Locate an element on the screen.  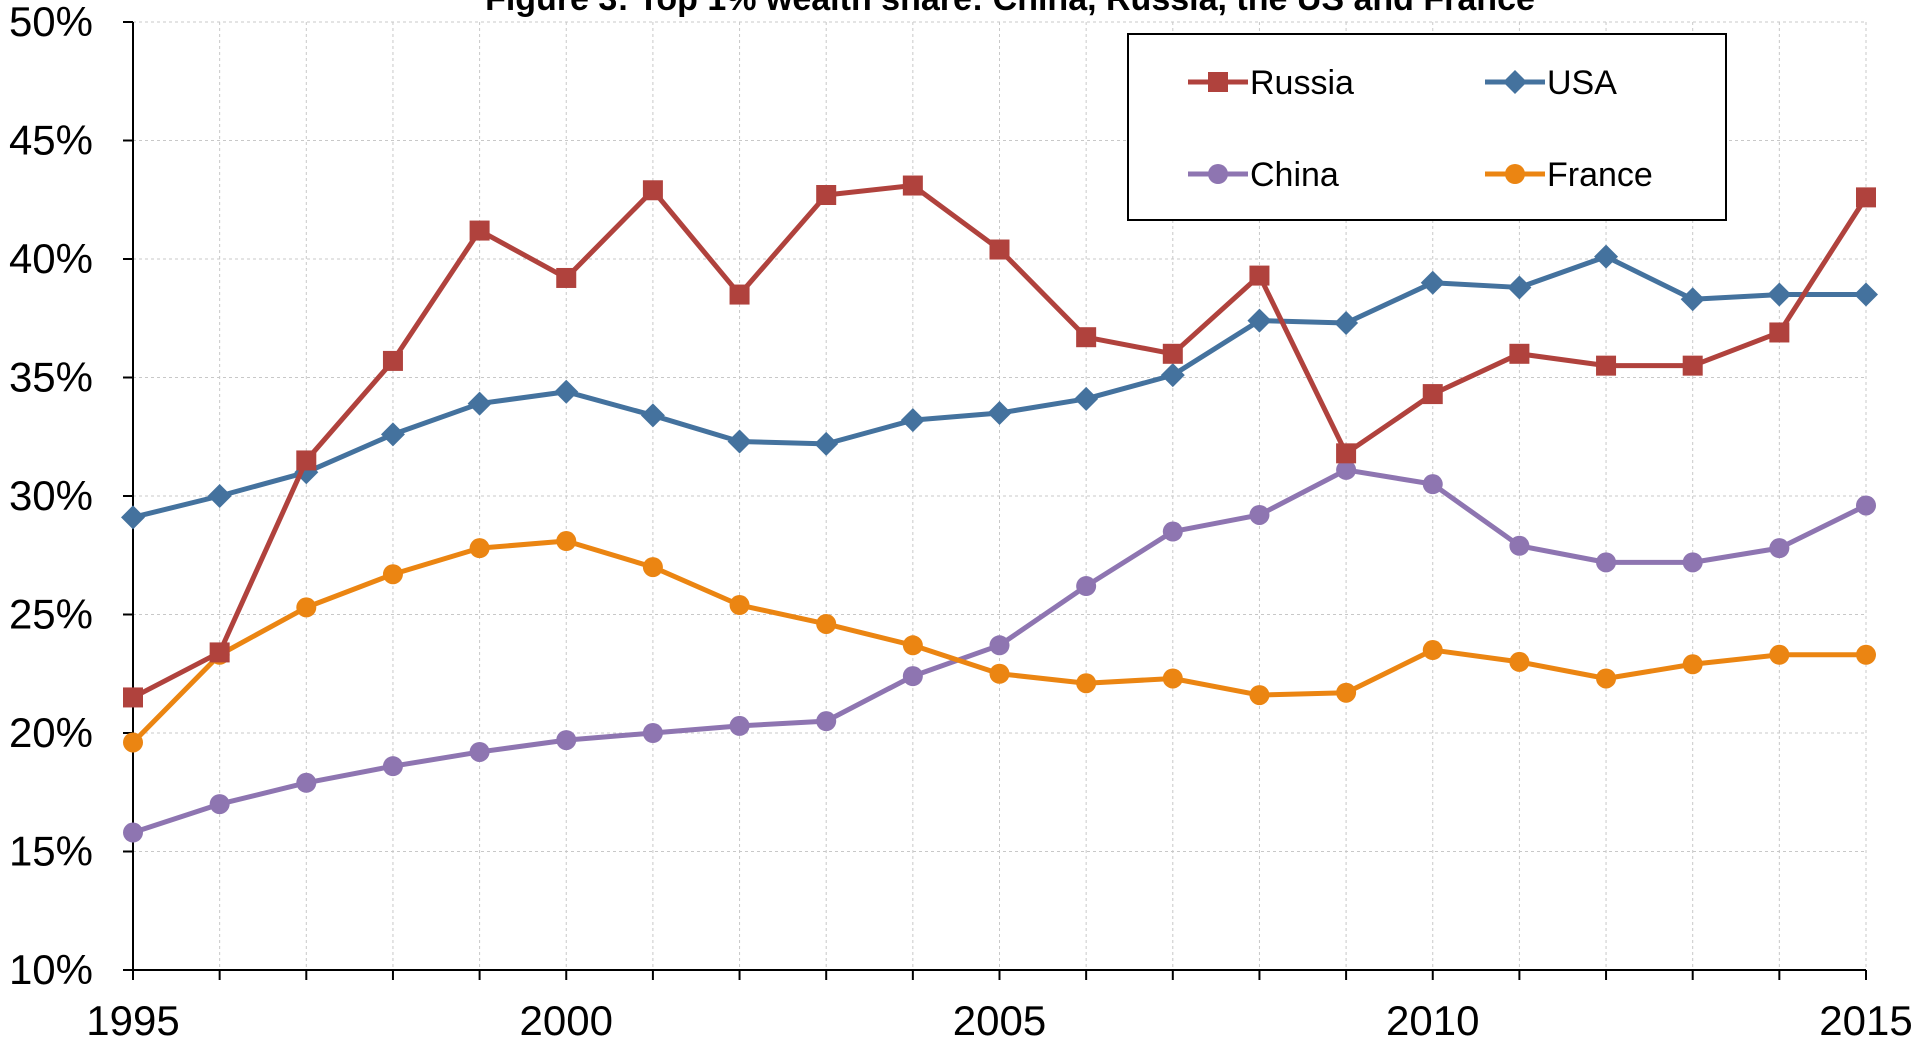
legend-label-usa: USA is located at coordinates (1582, 83).